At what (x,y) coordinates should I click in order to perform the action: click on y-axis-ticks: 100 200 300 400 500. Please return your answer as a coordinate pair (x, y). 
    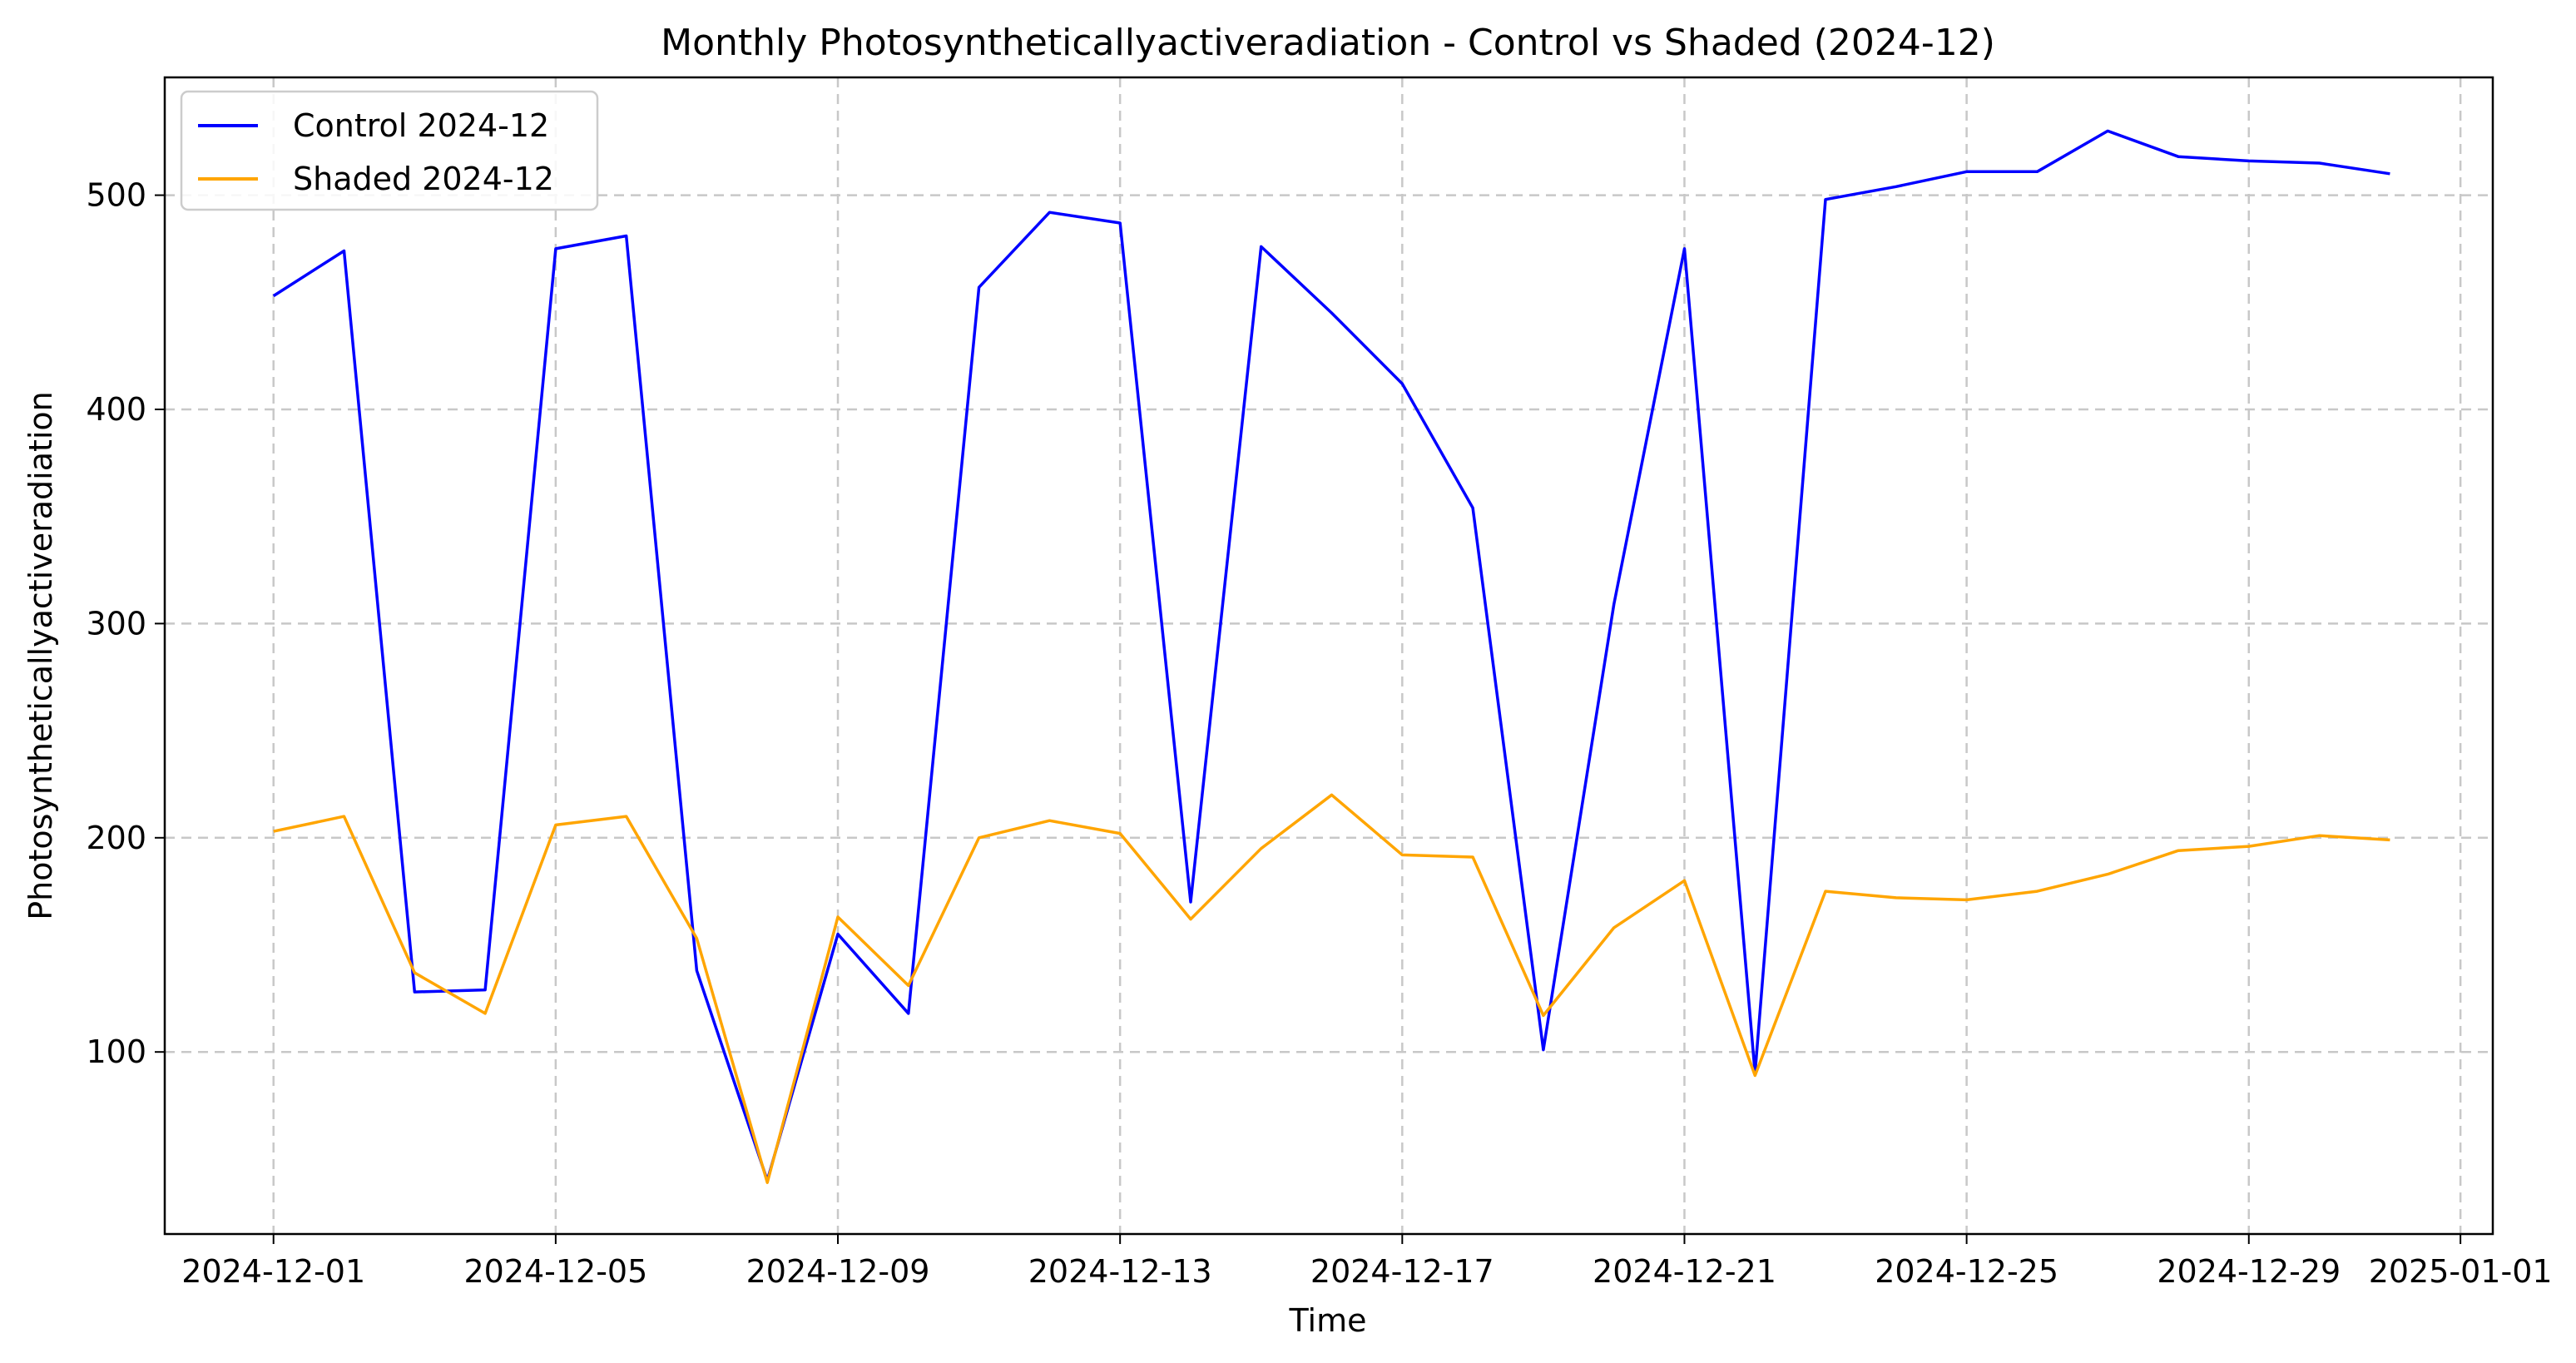
    Looking at the image, I should click on (126, 623).